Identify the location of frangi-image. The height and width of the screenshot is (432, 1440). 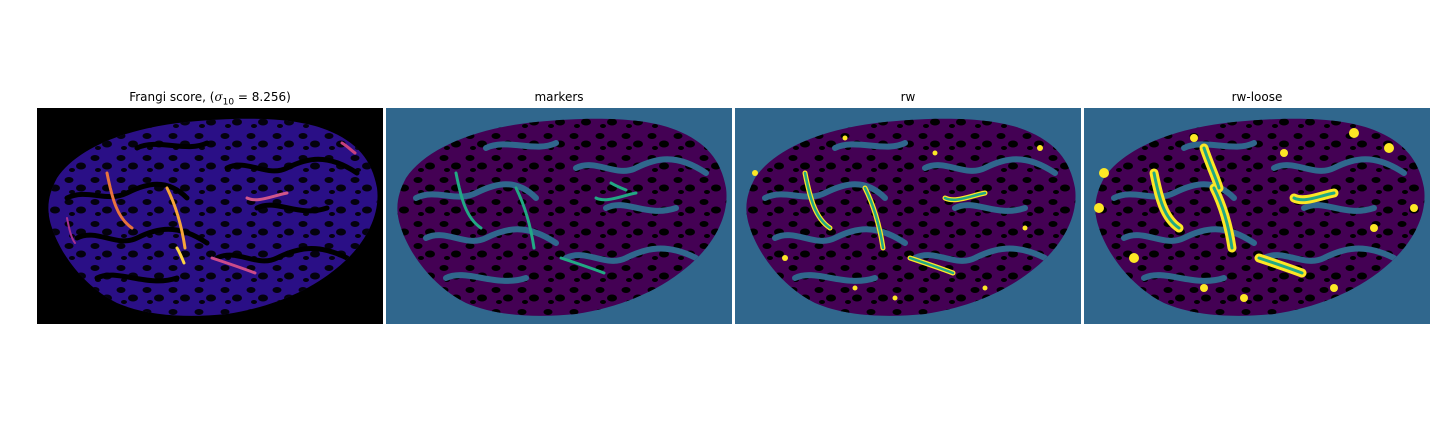
(210, 216).